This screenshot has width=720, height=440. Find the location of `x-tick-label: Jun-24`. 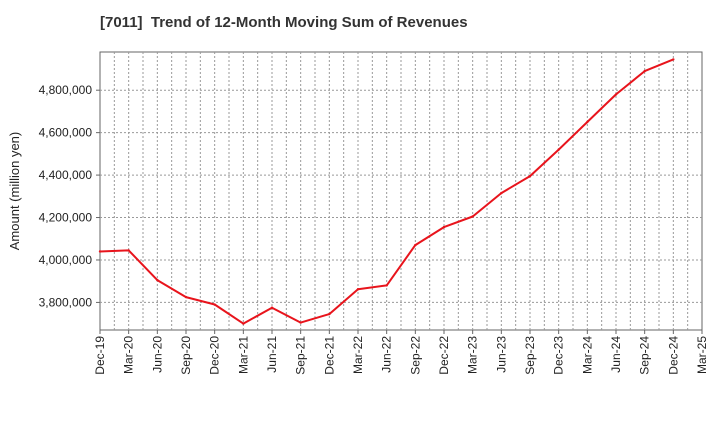

x-tick-label: Jun-24 is located at coordinates (616, 354).